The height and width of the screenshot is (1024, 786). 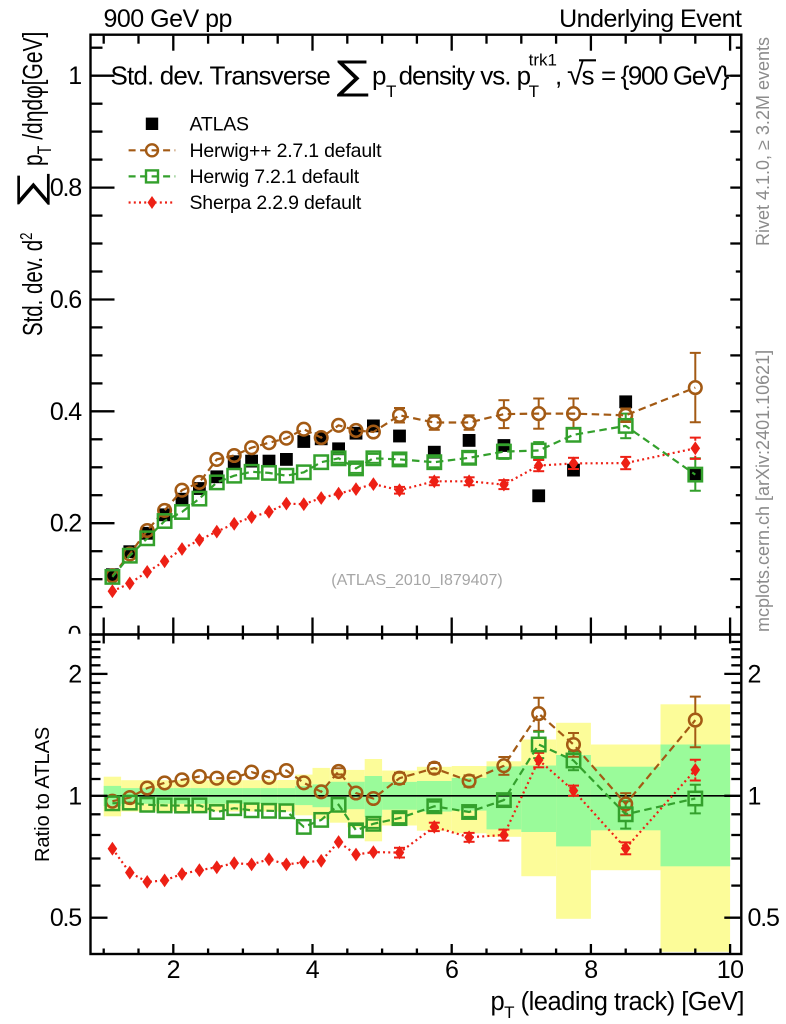 I want to click on svg-text:mcplots.cern.ch [arXiv:2401.10: mcplots.cern.ch [arXiv:2401.10621], so click(x=763, y=491).